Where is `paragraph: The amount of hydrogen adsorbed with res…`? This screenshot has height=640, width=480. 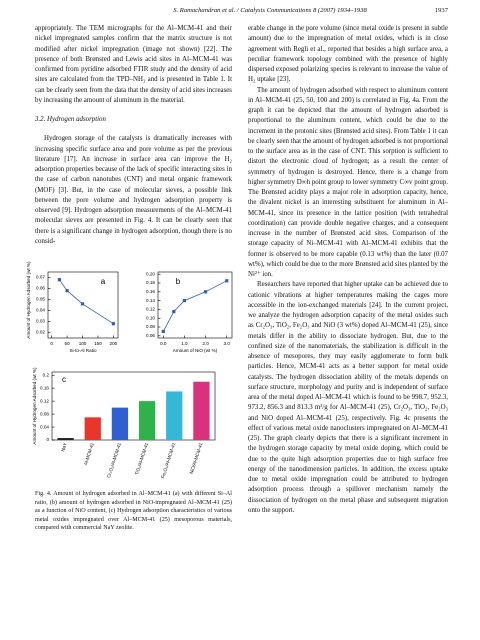 paragraph: The amount of hydrogen adsorbed with res… is located at coordinates (348, 182).